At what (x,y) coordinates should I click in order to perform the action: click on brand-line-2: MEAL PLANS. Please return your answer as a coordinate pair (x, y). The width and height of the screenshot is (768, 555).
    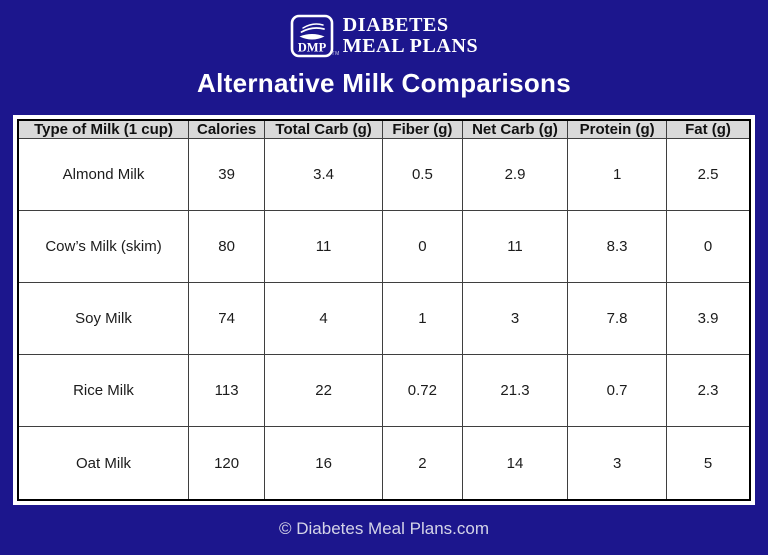
    Looking at the image, I should click on (410, 46).